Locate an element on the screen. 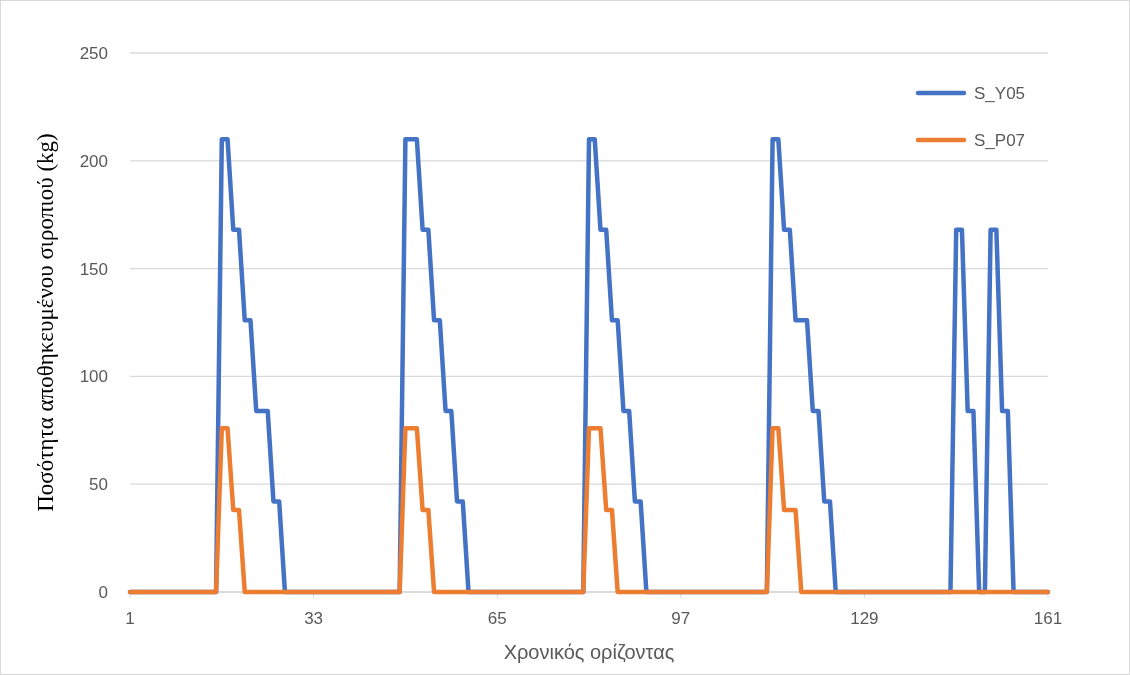  y-axis-title: Ποσότητα αποθηκευμένου σιροπιού (kg) is located at coordinates (45, 322).